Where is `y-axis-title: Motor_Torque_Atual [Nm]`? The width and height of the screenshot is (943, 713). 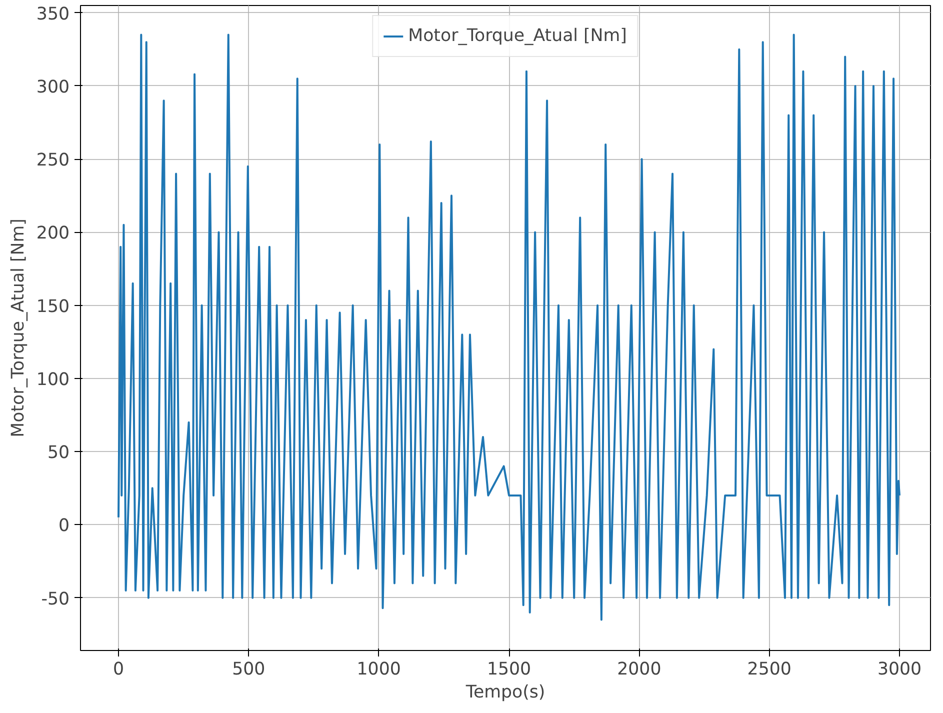
y-axis-title: Motor_Torque_Atual [Nm] is located at coordinates (18, 328).